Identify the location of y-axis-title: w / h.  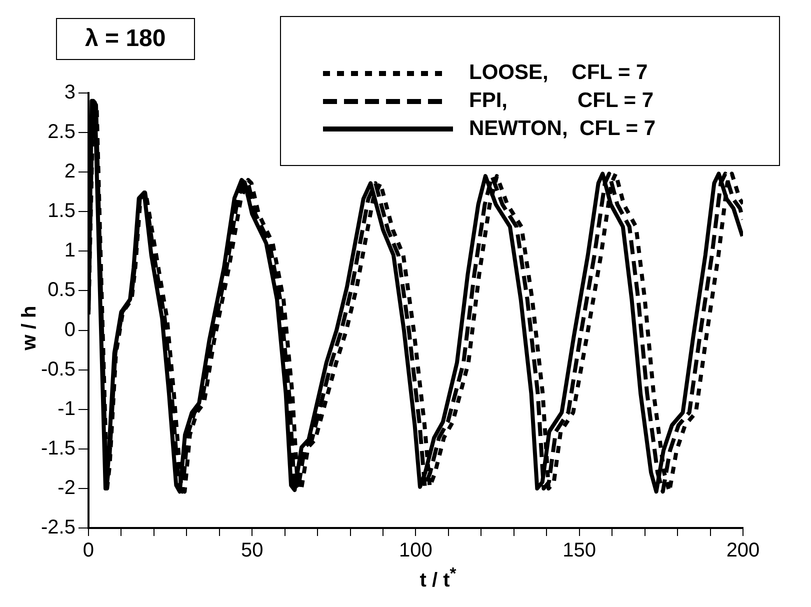
(30, 328).